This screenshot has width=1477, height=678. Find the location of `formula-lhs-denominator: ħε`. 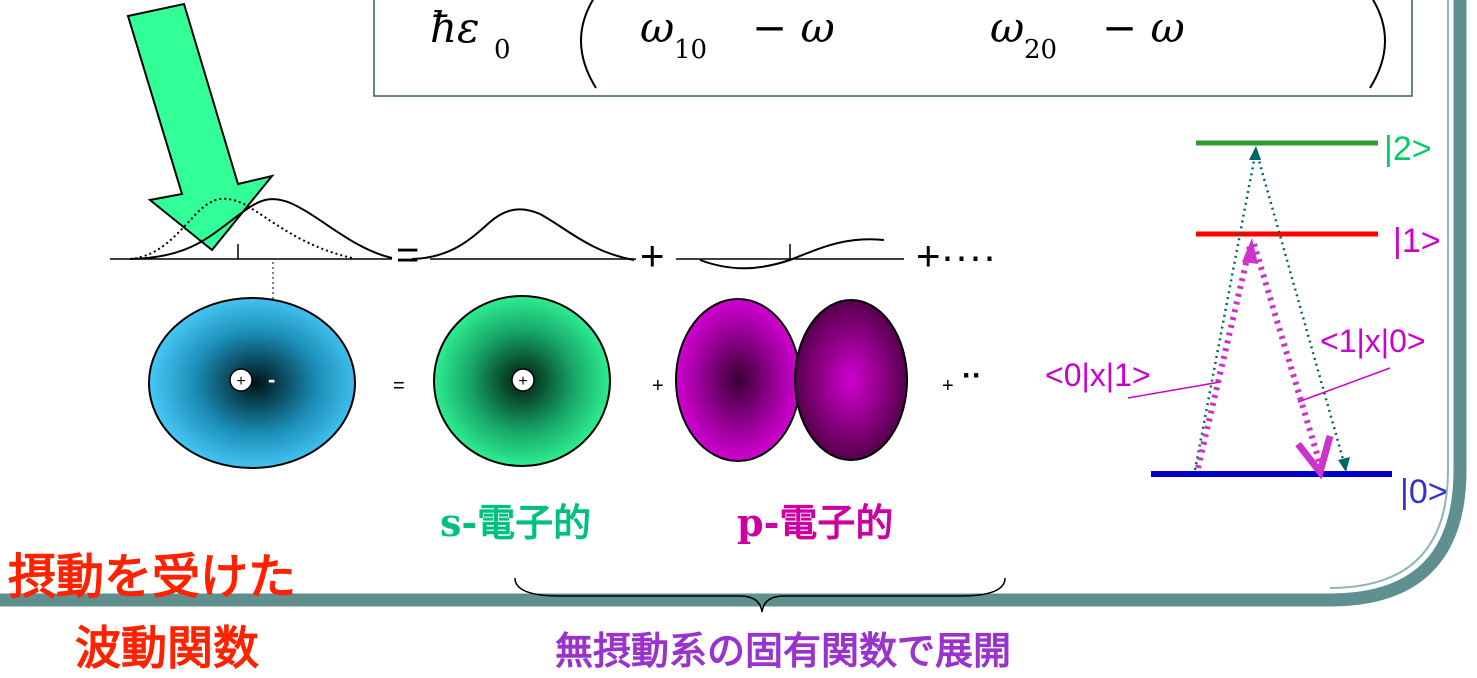

formula-lhs-denominator: ħε is located at coordinates (455, 27).